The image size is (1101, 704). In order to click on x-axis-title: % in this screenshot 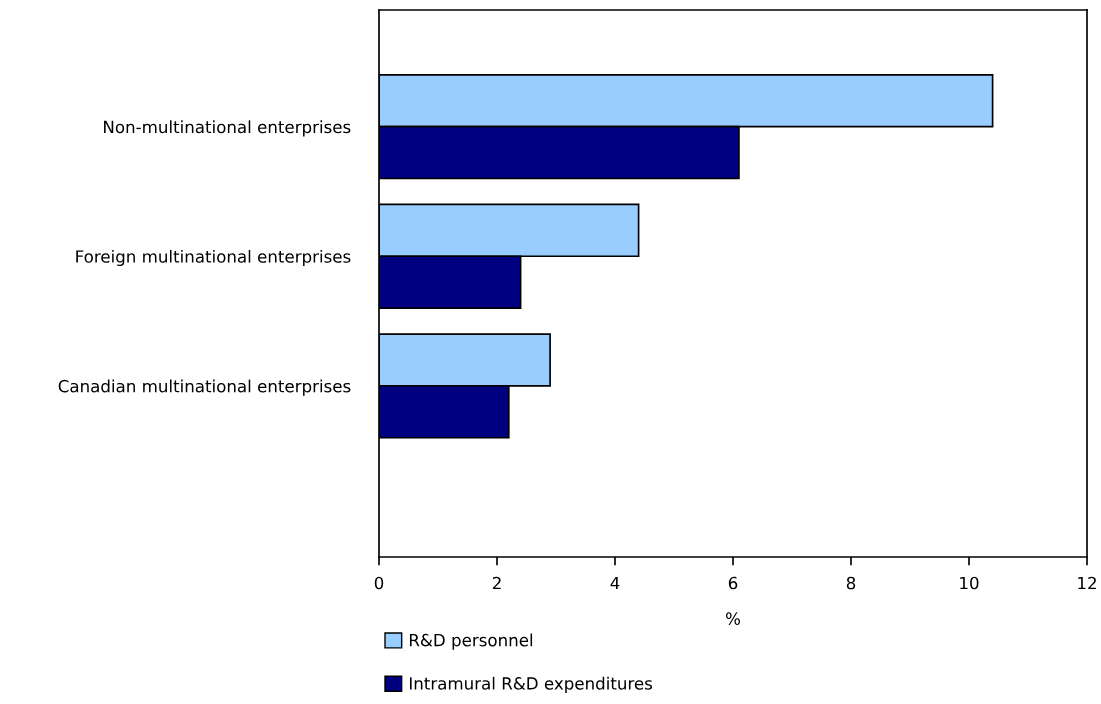, I will do `click(733, 618)`.